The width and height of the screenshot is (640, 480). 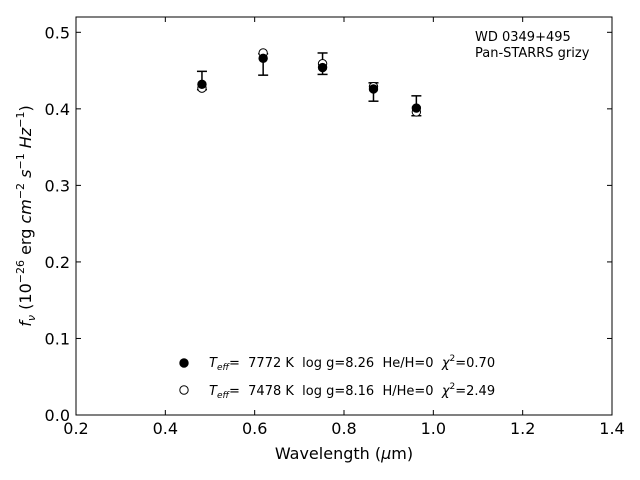 I want to click on y-label-b: erg, so click(x=25, y=242).